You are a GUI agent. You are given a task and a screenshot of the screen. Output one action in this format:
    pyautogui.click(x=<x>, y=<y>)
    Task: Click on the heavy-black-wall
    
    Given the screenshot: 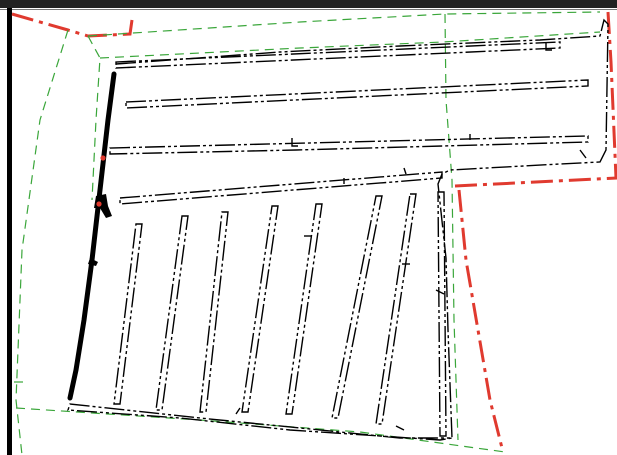 What is the action you would take?
    pyautogui.click(x=92, y=236)
    